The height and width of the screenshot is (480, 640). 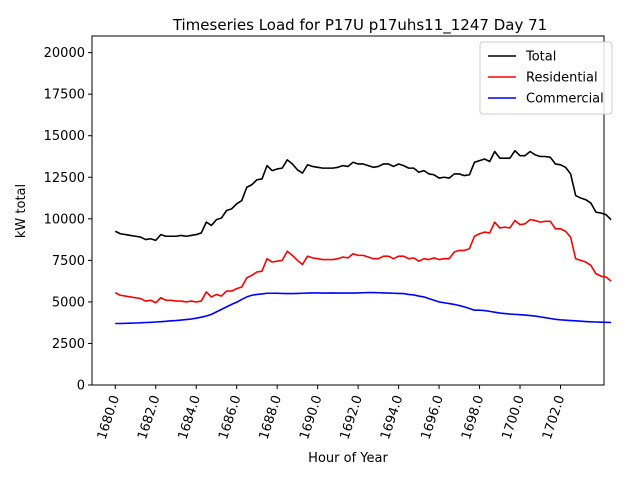 I want to click on x-tick-label: 1688.0, so click(x=271, y=418).